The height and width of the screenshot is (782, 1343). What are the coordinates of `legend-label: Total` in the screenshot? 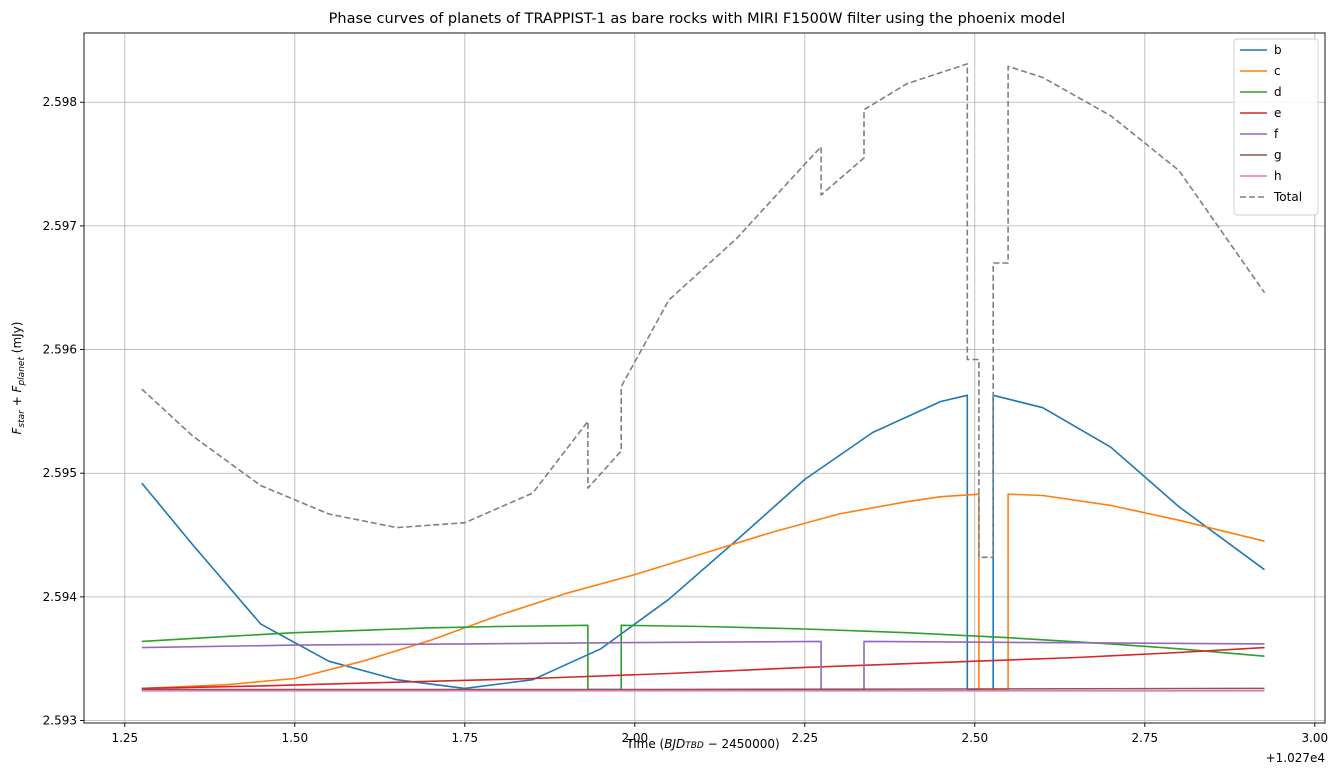 It's located at (1287, 197).